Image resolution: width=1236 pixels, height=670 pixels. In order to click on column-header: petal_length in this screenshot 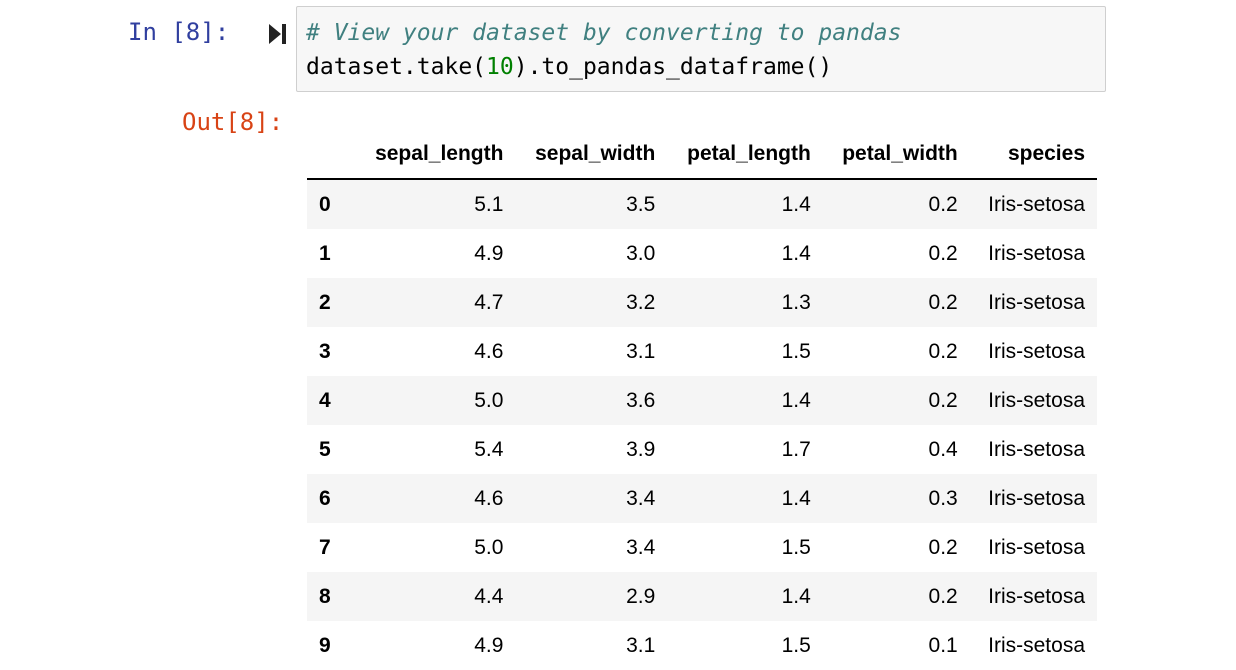, I will do `click(745, 155)`.